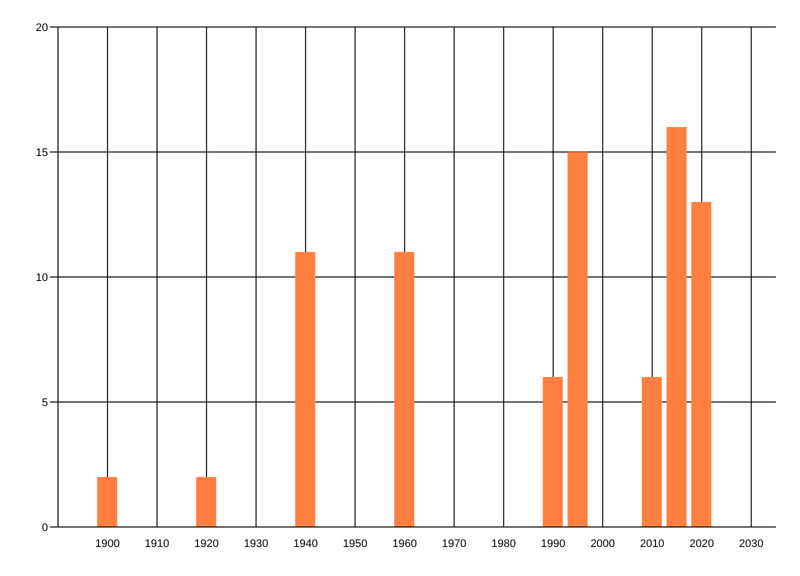 This screenshot has height=576, width=800. What do you see at coordinates (454, 544) in the screenshot?
I see `x-tick-label: 1970` at bounding box center [454, 544].